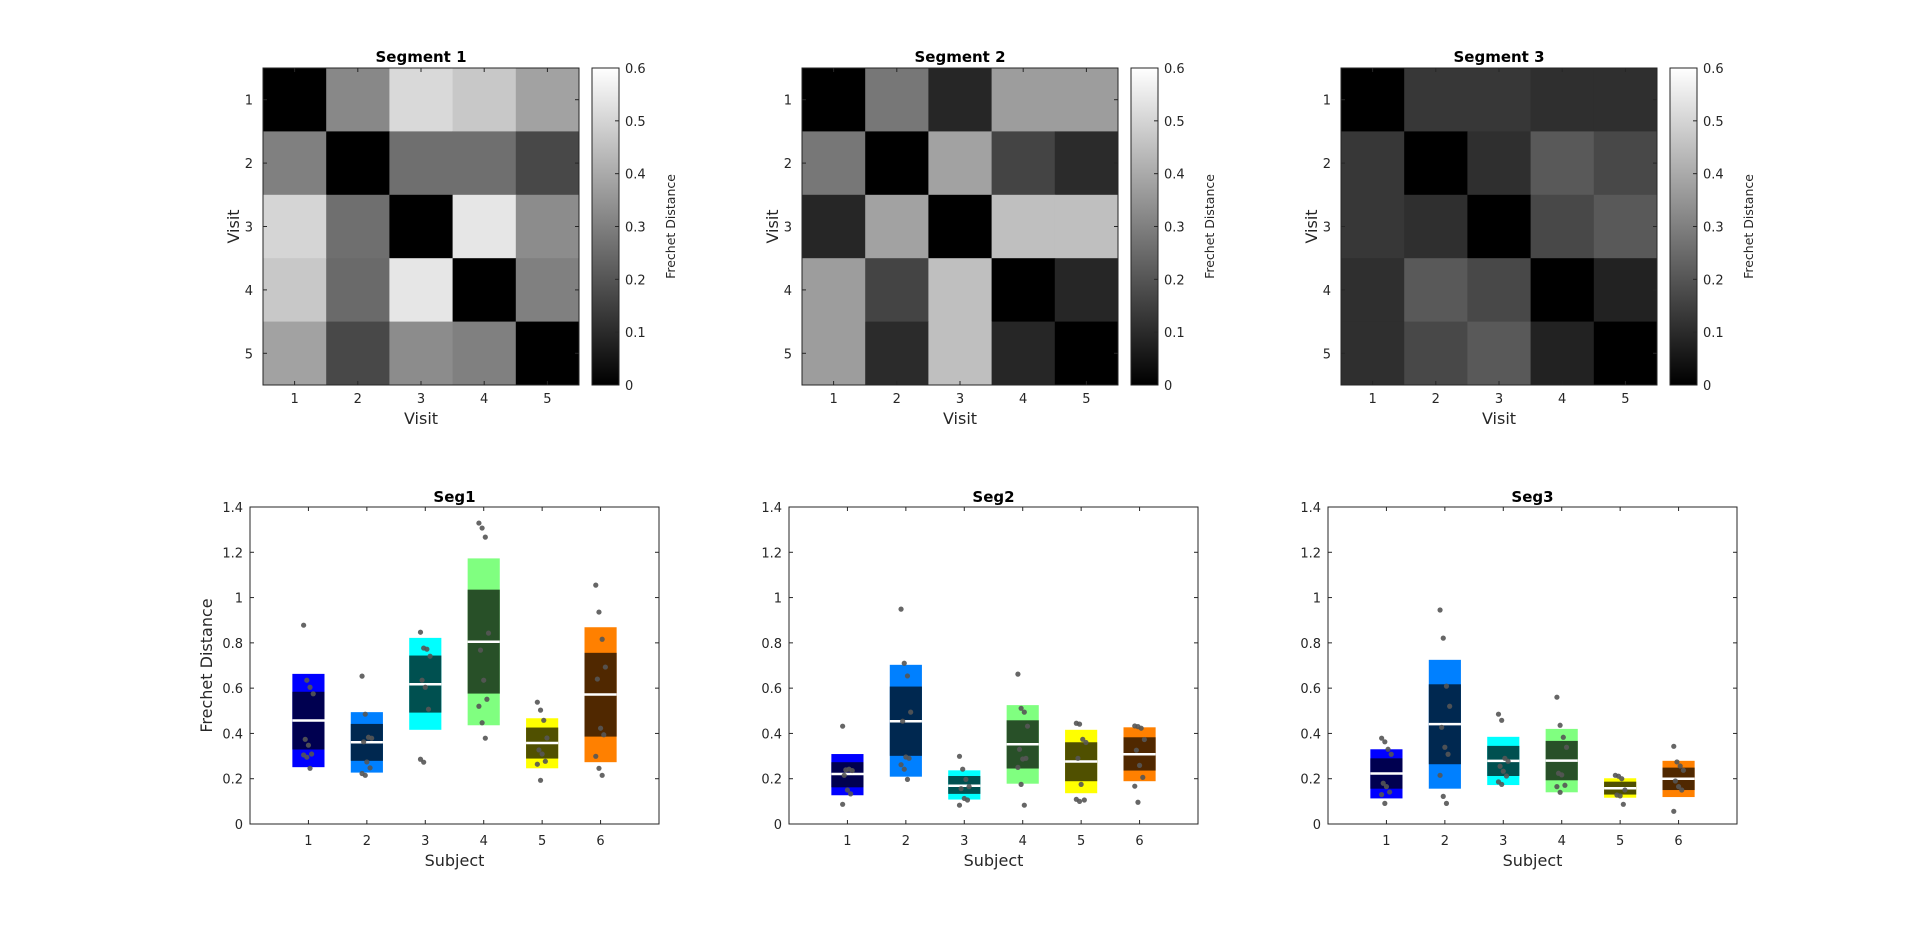 The height and width of the screenshot is (930, 1920). Describe the element at coordinates (1174, 175) in the screenshot. I see `colorbar-tick-label: 0.4` at that location.